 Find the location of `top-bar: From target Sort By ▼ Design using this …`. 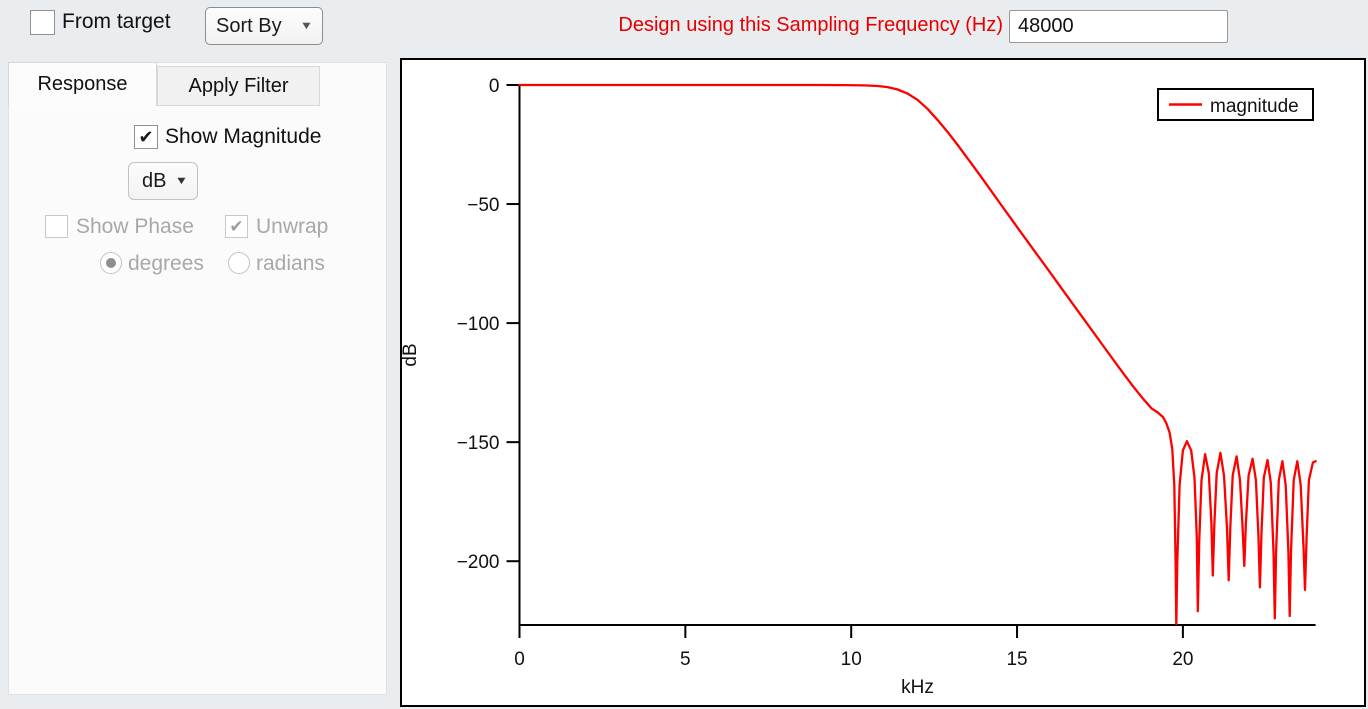

top-bar: From target Sort By ▼ Design using this … is located at coordinates (684, 28).